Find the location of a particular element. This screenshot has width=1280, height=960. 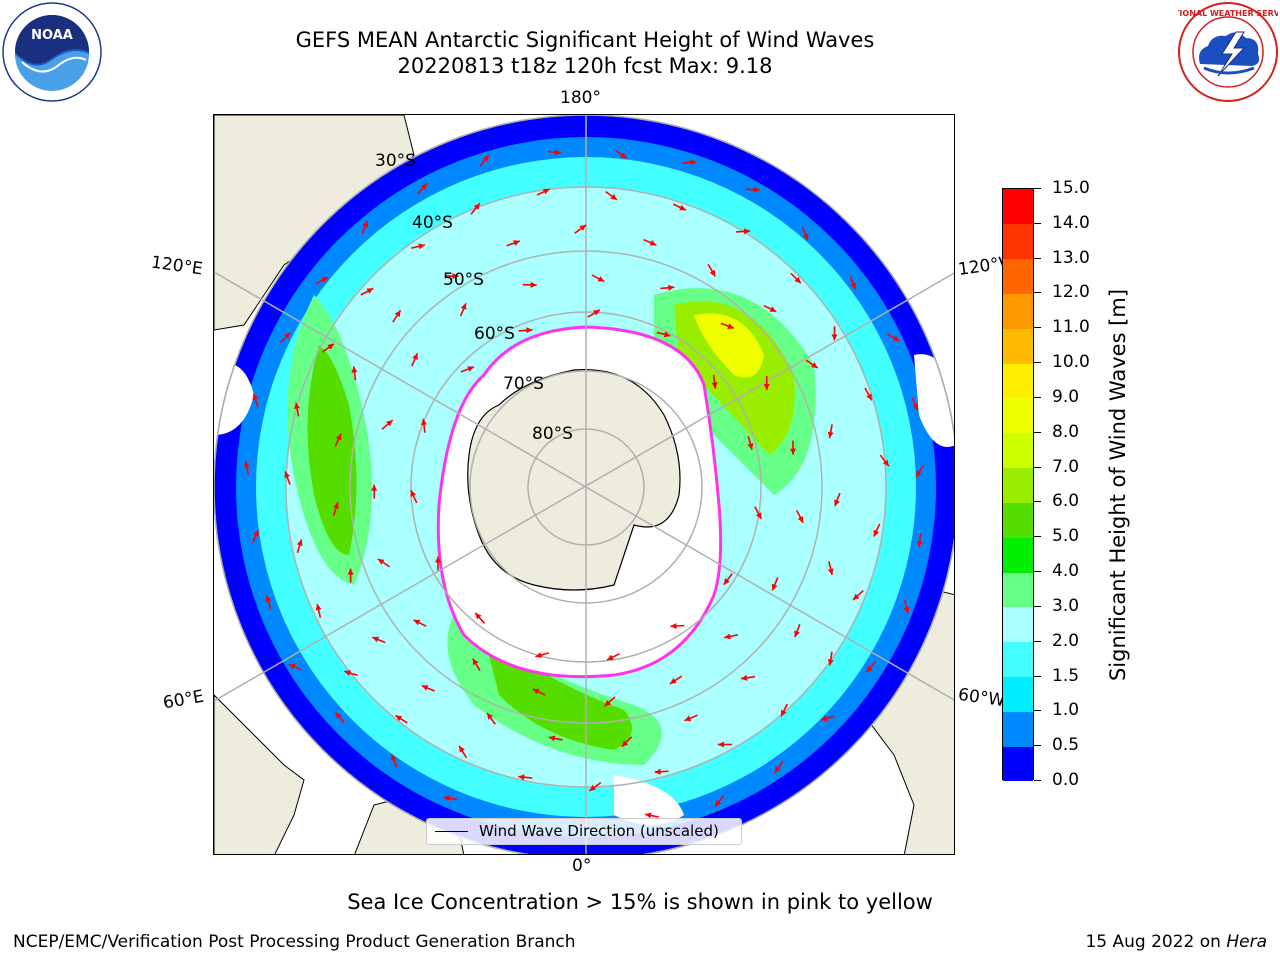

colorbar-tick-label: 0.0 is located at coordinates (1066, 780).